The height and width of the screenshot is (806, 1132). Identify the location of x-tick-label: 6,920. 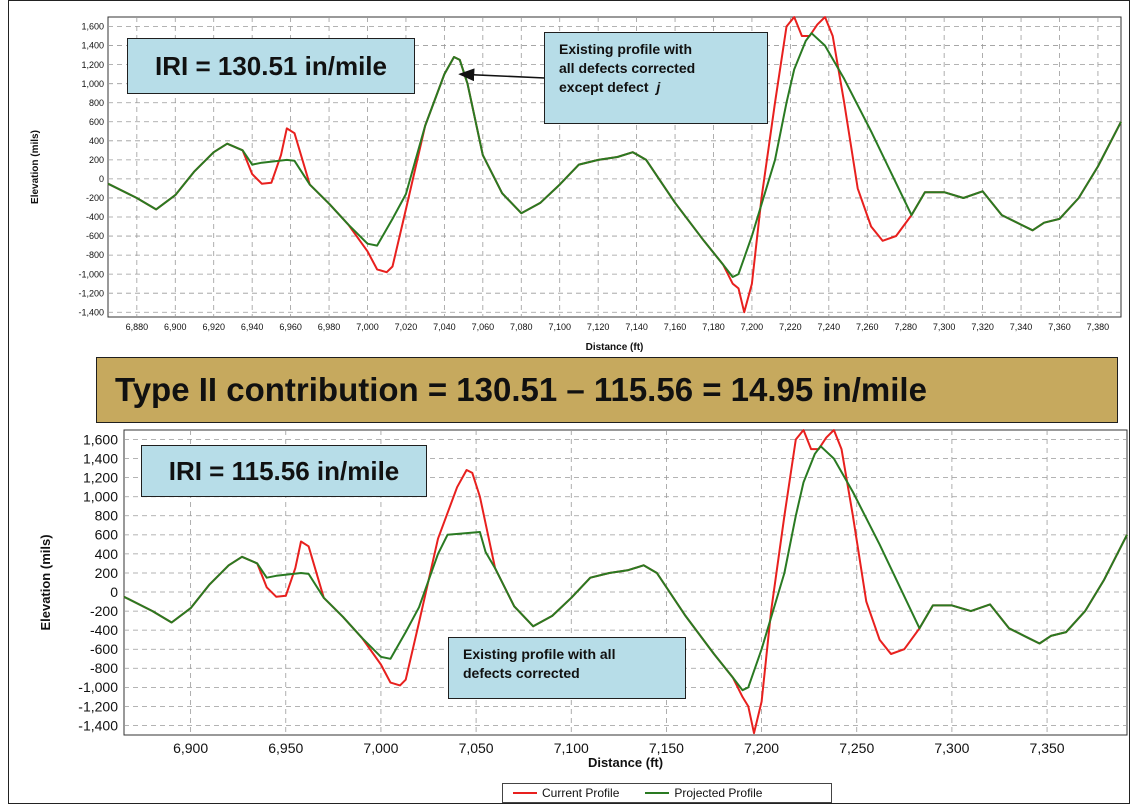
(213, 327).